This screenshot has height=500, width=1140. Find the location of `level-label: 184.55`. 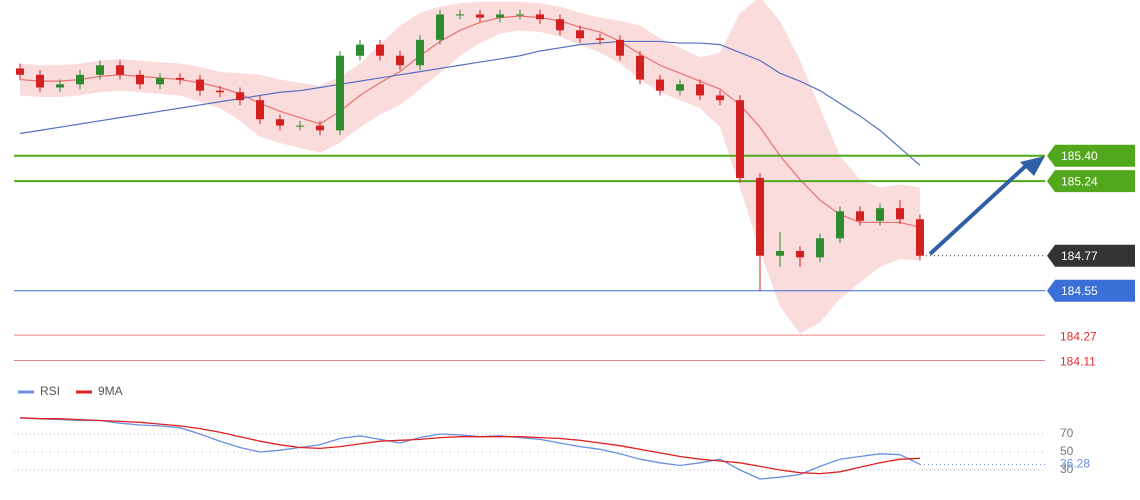

level-label: 184.55 is located at coordinates (1079, 291).